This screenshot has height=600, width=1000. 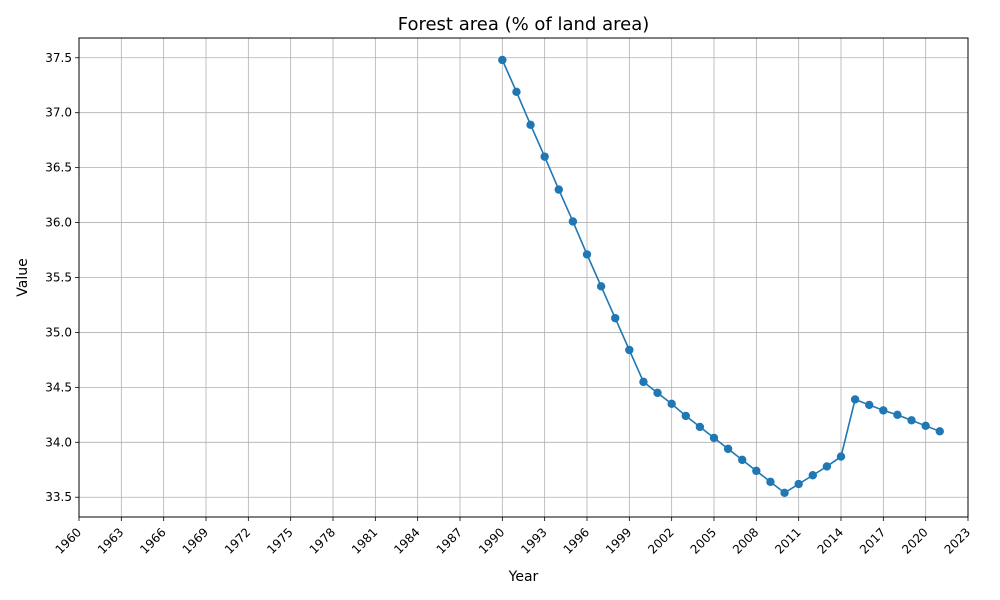 What do you see at coordinates (58, 168) in the screenshot?
I see `y-tick-label: 36.5` at bounding box center [58, 168].